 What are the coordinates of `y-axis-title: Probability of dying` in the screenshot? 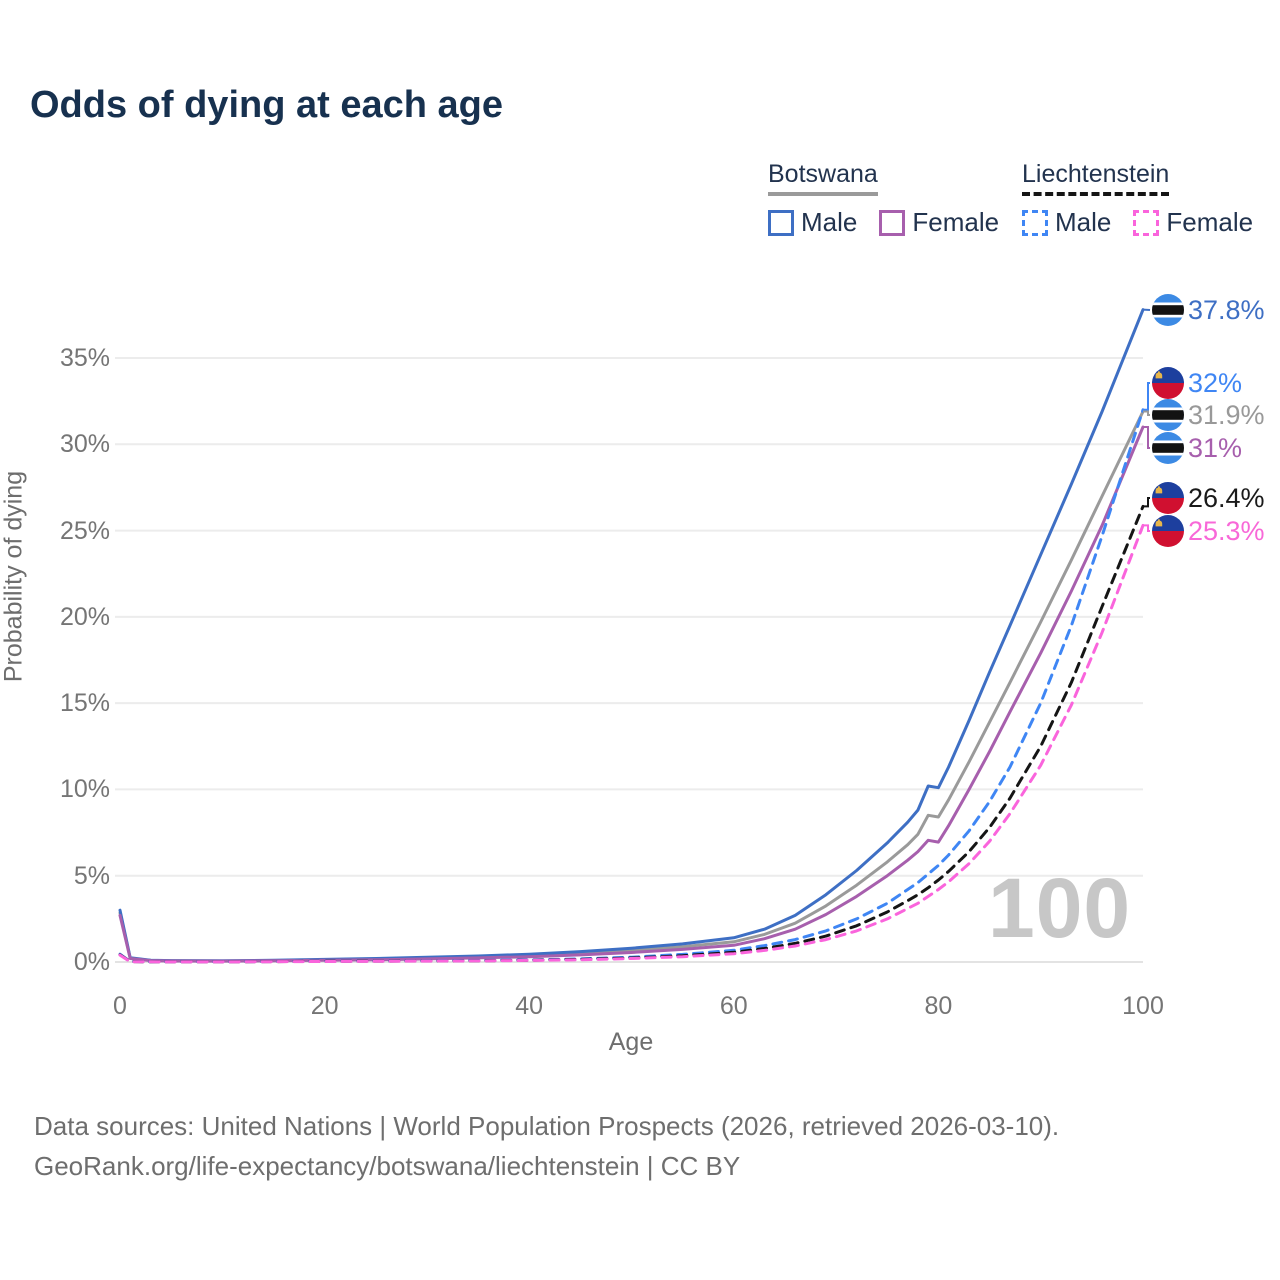 It's located at (14, 576).